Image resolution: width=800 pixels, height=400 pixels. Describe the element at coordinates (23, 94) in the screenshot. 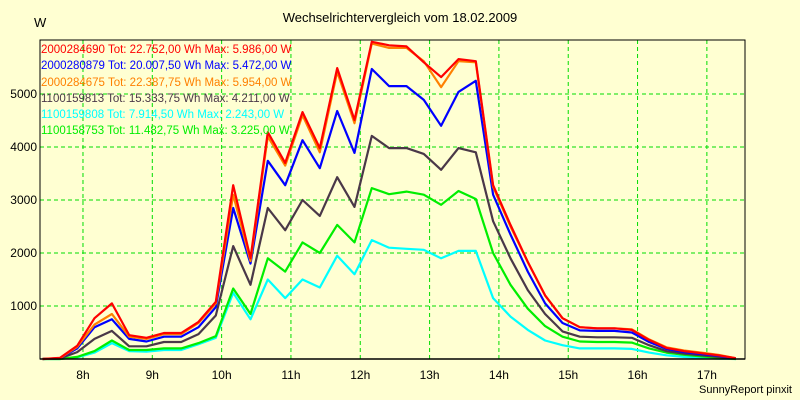

I see `y-tick-label: 5000` at that location.